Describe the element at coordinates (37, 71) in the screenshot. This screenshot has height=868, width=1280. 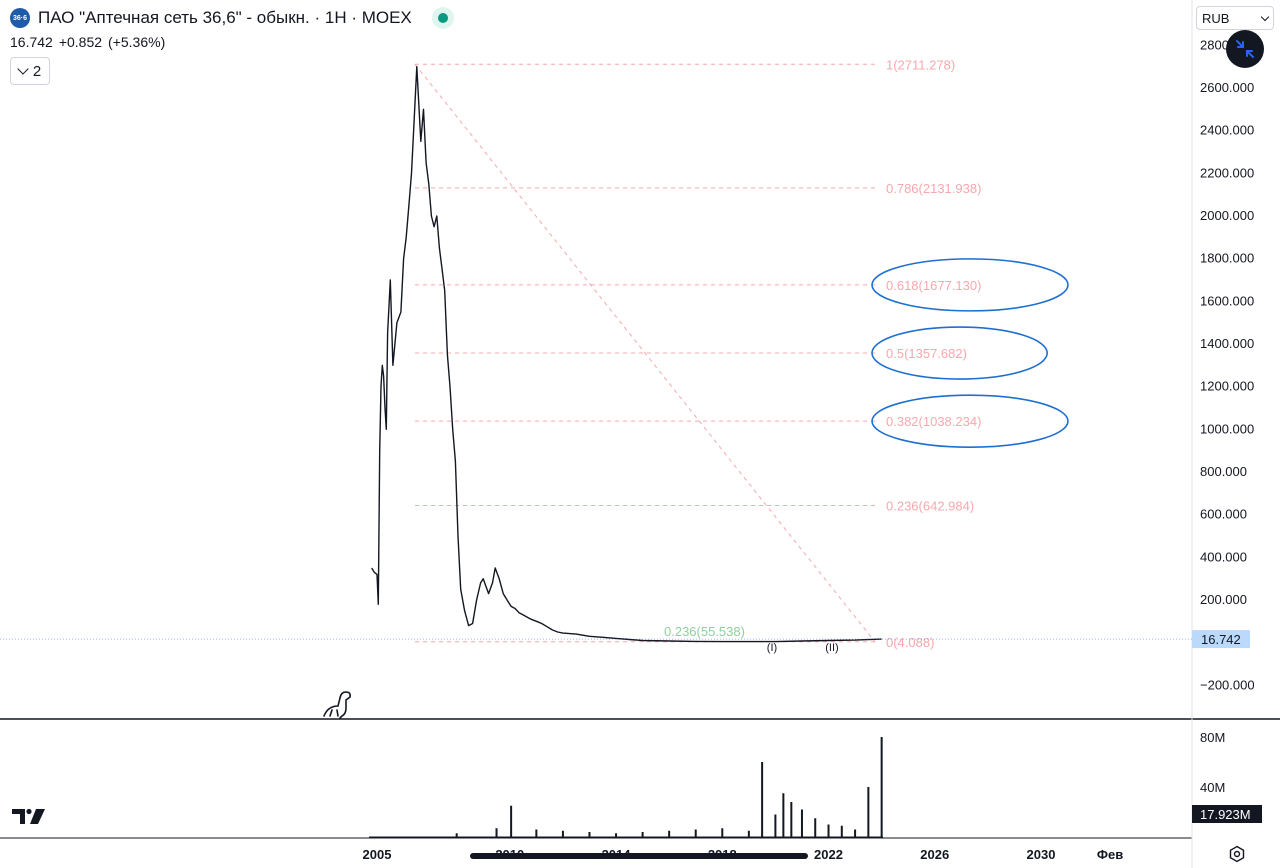
I see `indicators-count: 2` at that location.